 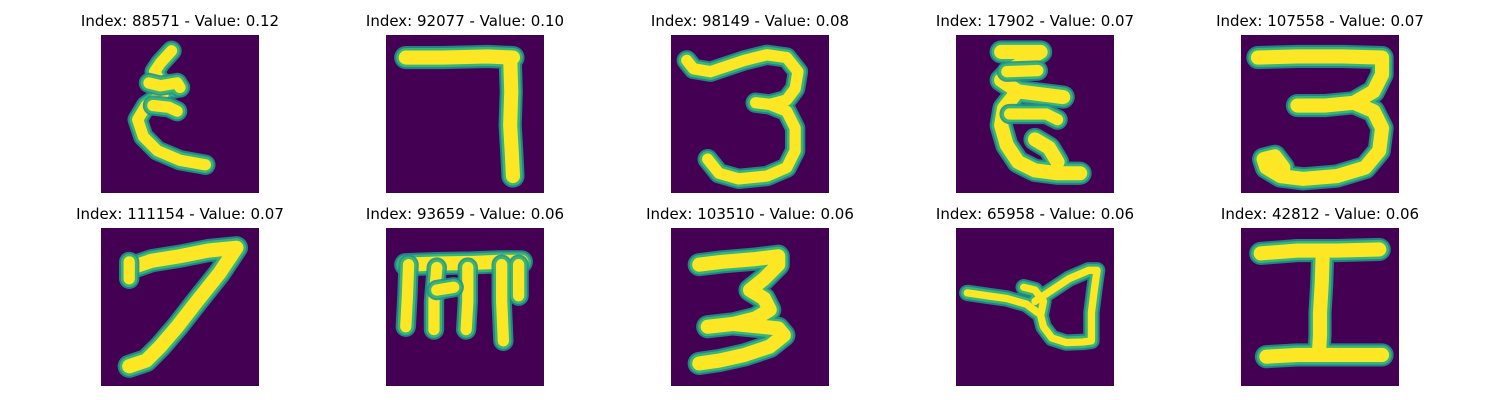 I want to click on sample-cell-5: Index: 107558 - Value: 0.07, so click(x=1320, y=102).